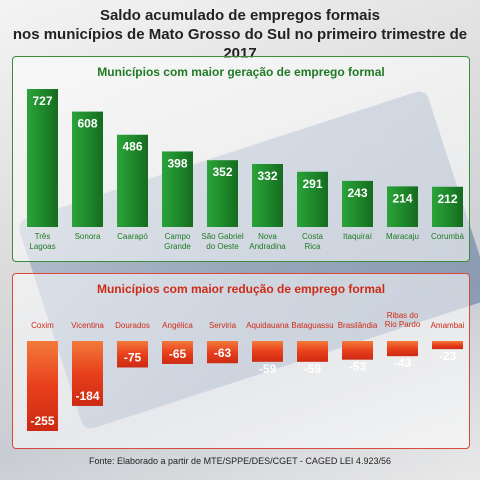  I want to click on gain-value-label: 352, so click(222, 172).